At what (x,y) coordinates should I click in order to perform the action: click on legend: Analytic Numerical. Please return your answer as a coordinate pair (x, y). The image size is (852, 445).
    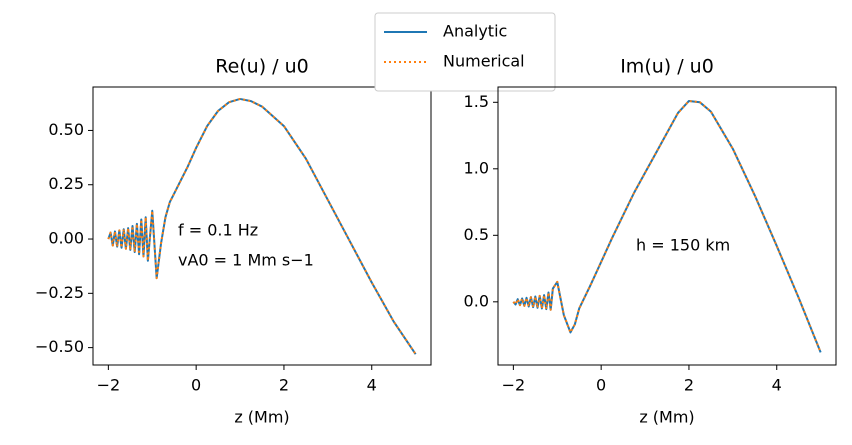
    Looking at the image, I should click on (465, 52).